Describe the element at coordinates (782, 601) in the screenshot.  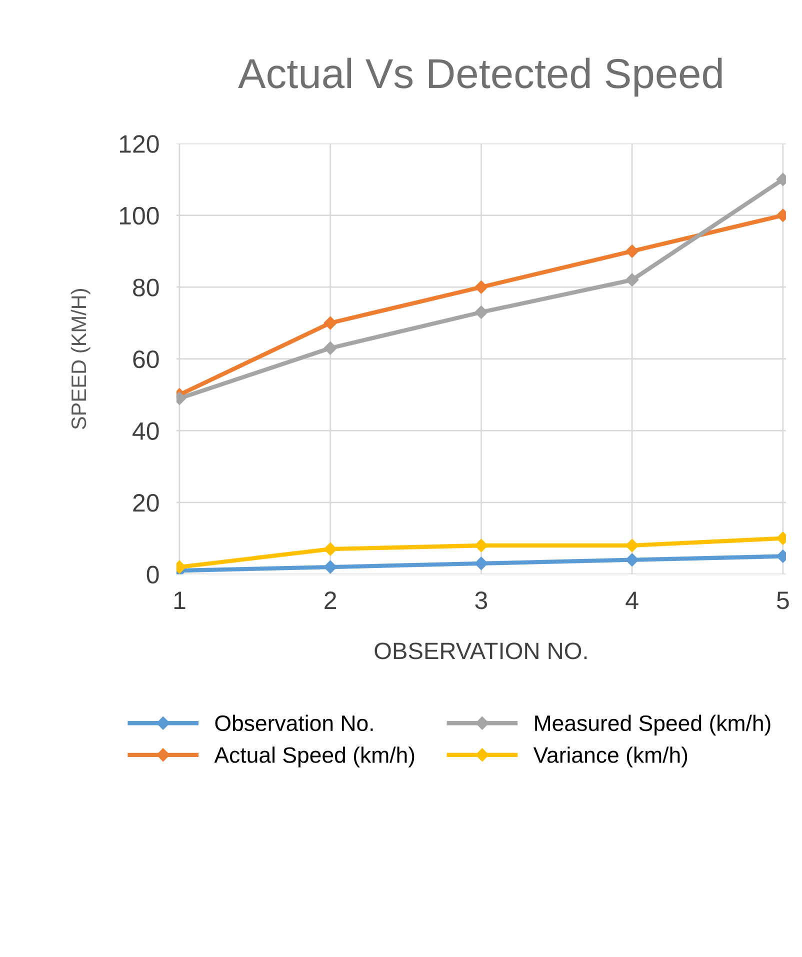
I see `x-tick-label: 5` at that location.